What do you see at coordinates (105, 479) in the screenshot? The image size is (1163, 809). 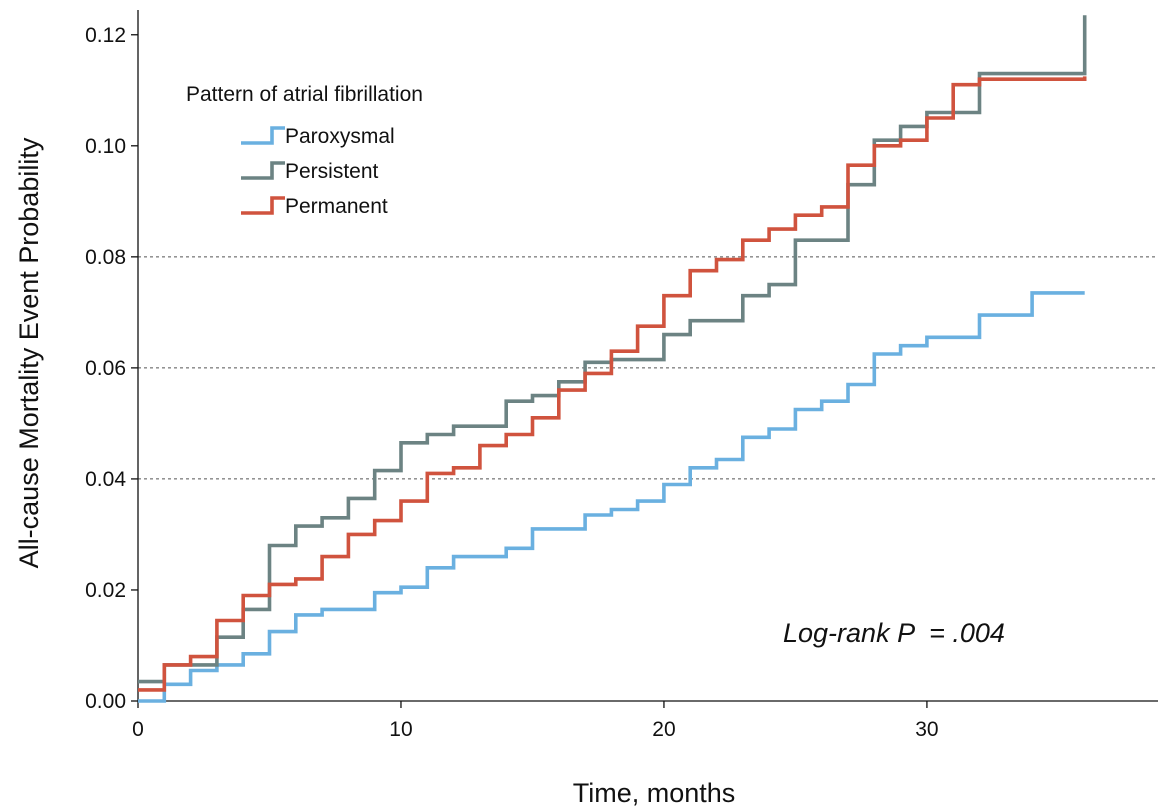 I see `y-tick-label: 0.04` at bounding box center [105, 479].